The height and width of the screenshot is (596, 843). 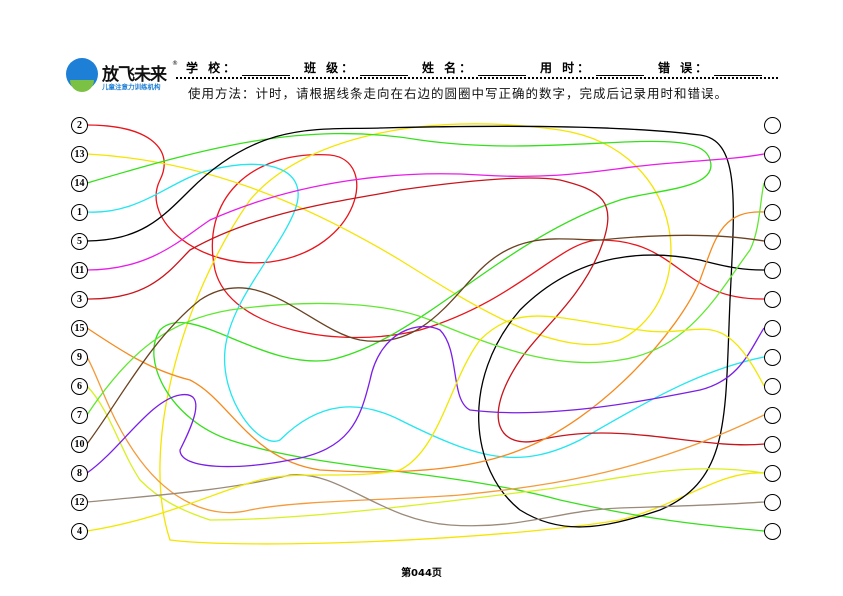 I want to click on start-number-circle: 2, so click(x=79, y=125).